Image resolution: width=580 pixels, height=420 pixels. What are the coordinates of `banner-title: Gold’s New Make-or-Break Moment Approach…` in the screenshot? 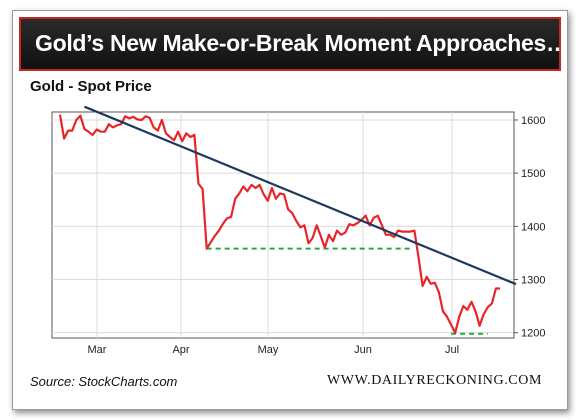 It's located at (302, 43).